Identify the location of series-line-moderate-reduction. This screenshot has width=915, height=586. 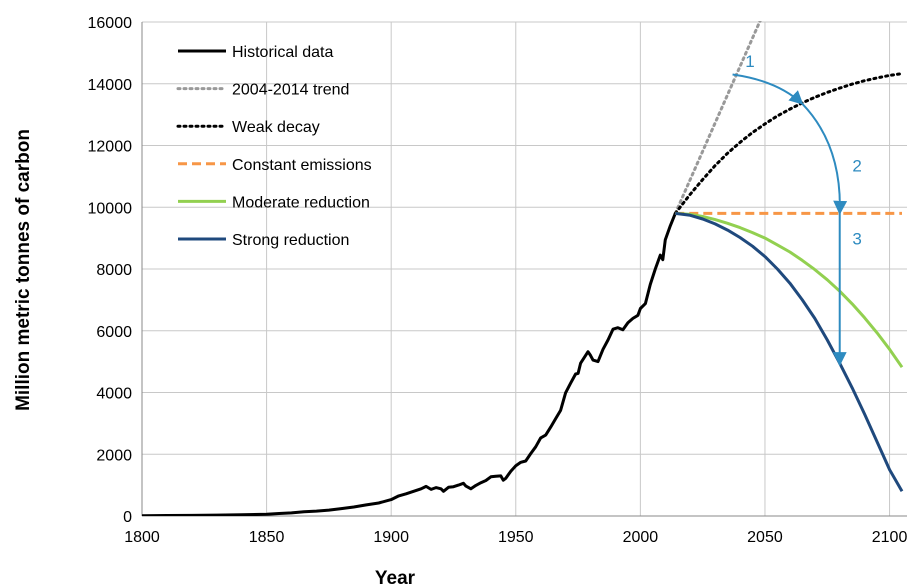
(789, 290).